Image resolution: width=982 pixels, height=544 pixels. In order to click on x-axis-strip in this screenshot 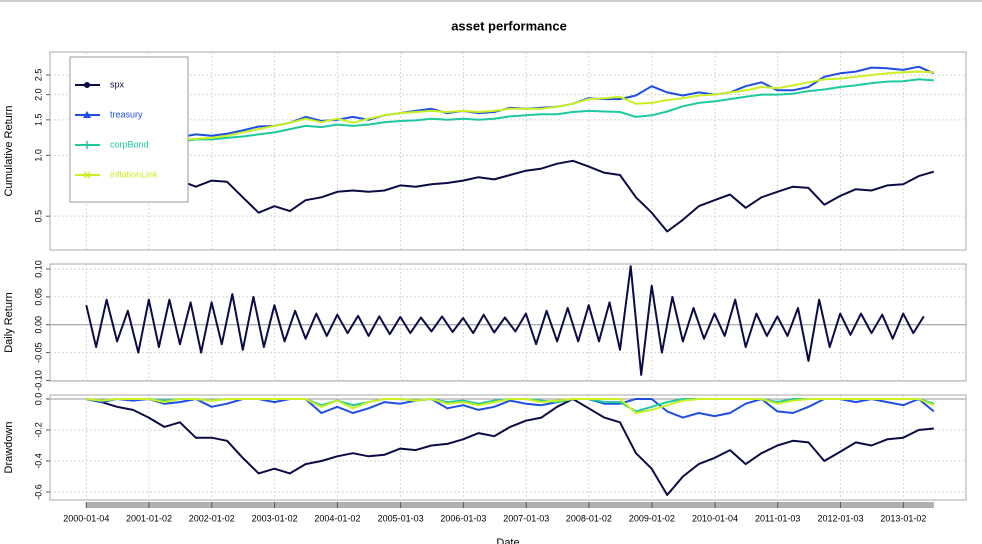, I will do `click(510, 505)`.